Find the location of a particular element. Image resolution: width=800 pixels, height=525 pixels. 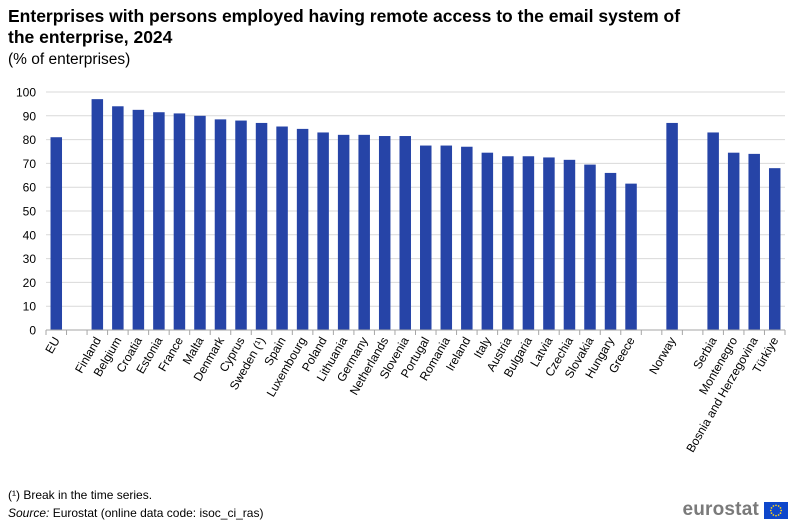

y-tick-label: 100 is located at coordinates (26, 93).